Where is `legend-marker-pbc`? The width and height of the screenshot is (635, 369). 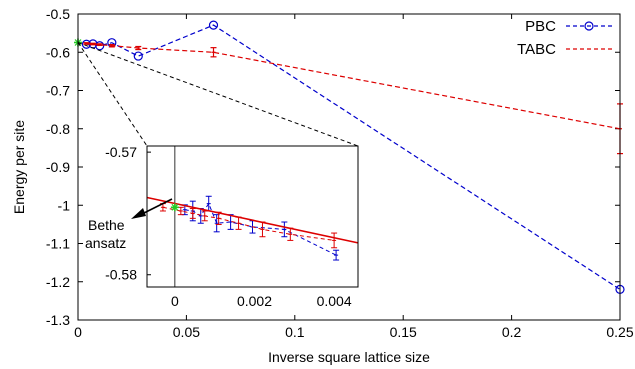 legend-marker-pbc is located at coordinates (589, 26).